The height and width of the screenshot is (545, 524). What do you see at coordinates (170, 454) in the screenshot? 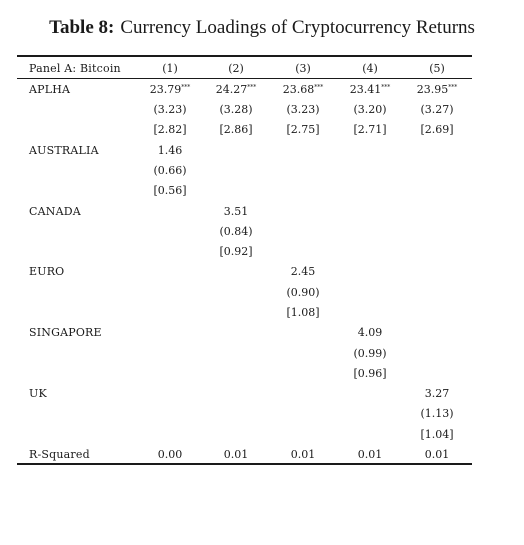
I see `rsquared-1: 0.00` at bounding box center [170, 454].